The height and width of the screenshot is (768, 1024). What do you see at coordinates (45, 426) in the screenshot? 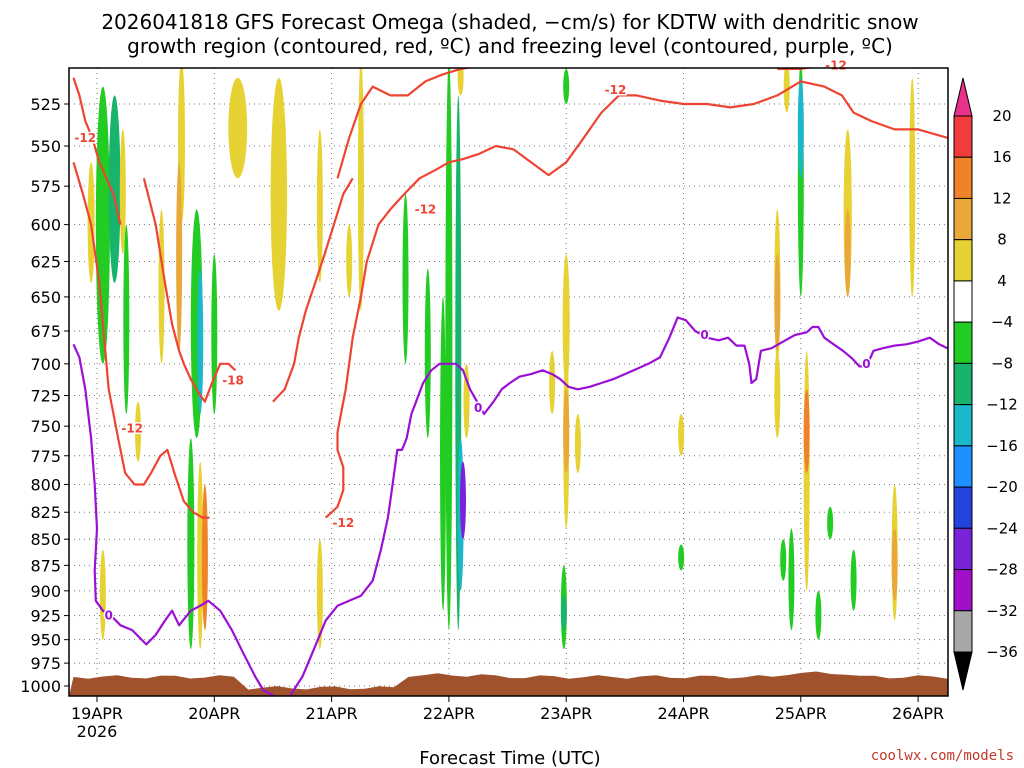
I see `y-tick-label: 750` at bounding box center [45, 426].